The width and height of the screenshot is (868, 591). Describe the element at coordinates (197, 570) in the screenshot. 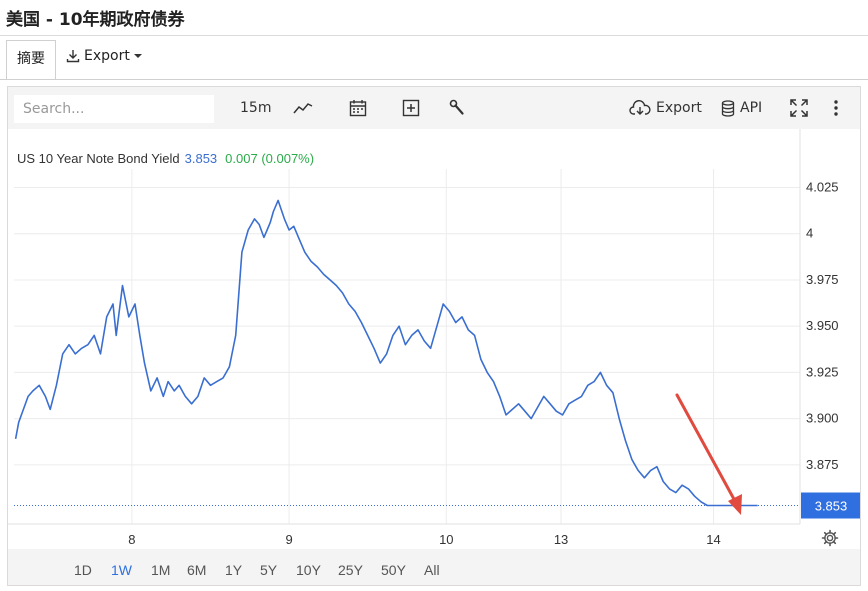

I see `range-button-6m: 6M` at that location.